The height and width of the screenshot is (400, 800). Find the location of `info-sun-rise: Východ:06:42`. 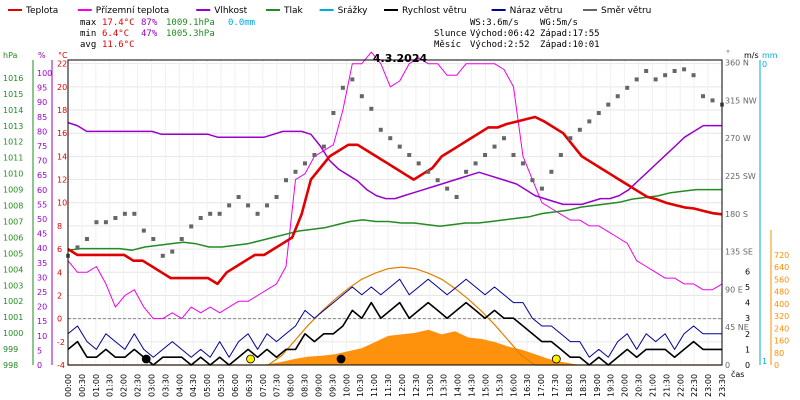

info-sun-rise: Východ:06:42 is located at coordinates (502, 34).